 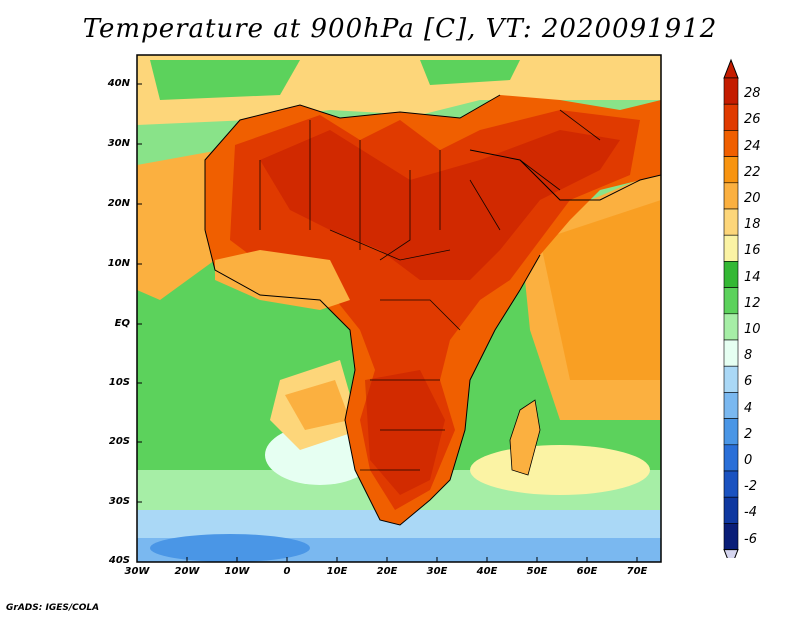 What do you see at coordinates (731, 68) in the screenshot?
I see `colorbar-max-arrow` at bounding box center [731, 68].